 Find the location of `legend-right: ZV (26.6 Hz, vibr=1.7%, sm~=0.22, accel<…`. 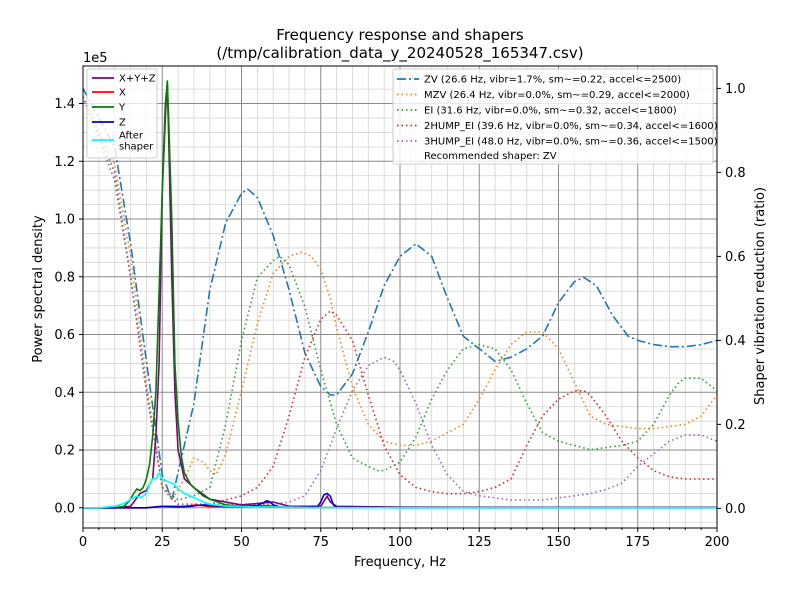

legend-right: ZV (26.6 Hz, vibr=1.7%, sm~=0.22, accel<… is located at coordinates (555, 116).